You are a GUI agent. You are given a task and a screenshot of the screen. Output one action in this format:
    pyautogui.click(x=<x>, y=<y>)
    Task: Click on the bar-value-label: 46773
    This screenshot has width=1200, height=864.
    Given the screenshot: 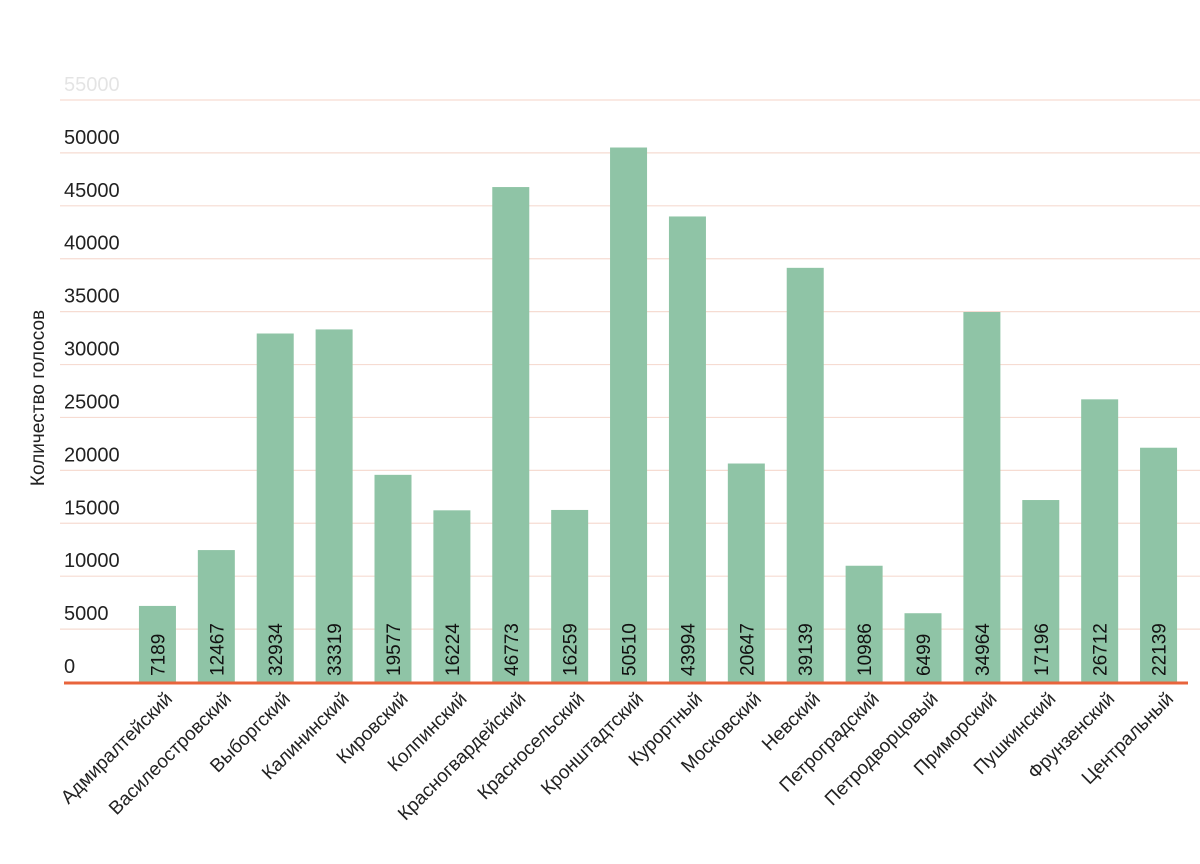 What is the action you would take?
    pyautogui.click(x=512, y=649)
    